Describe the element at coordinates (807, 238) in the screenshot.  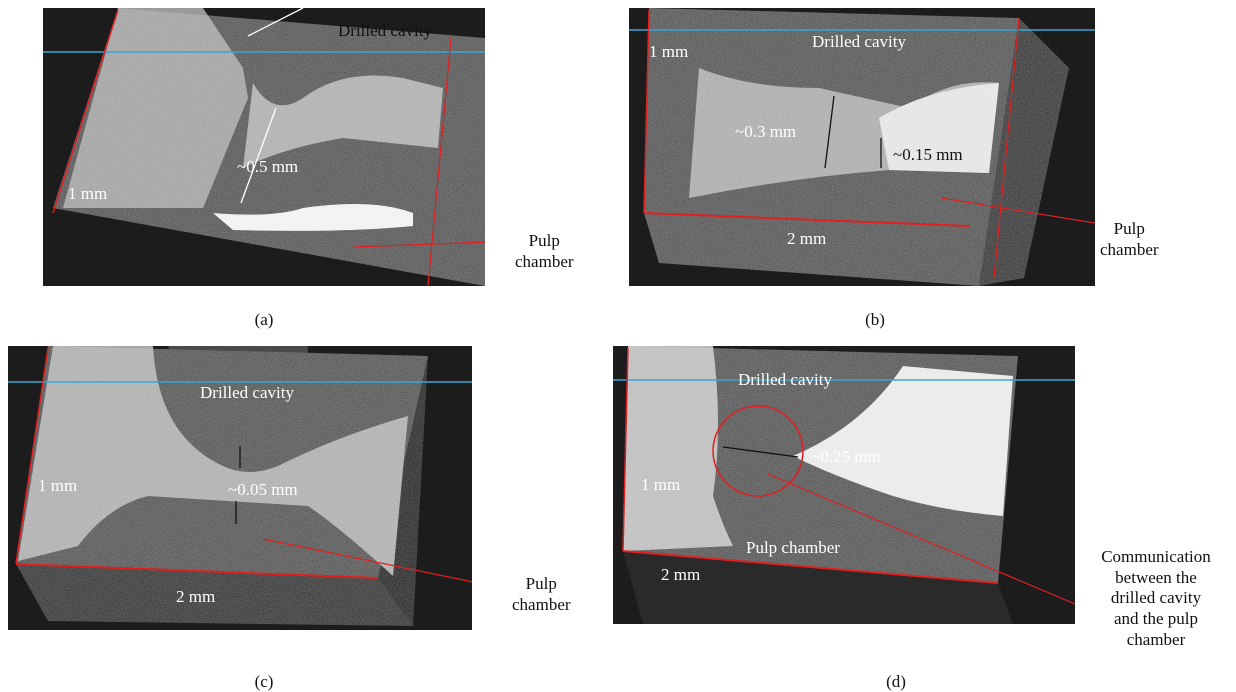
I see `panel-b-scale-h: 2 mm` at that location.